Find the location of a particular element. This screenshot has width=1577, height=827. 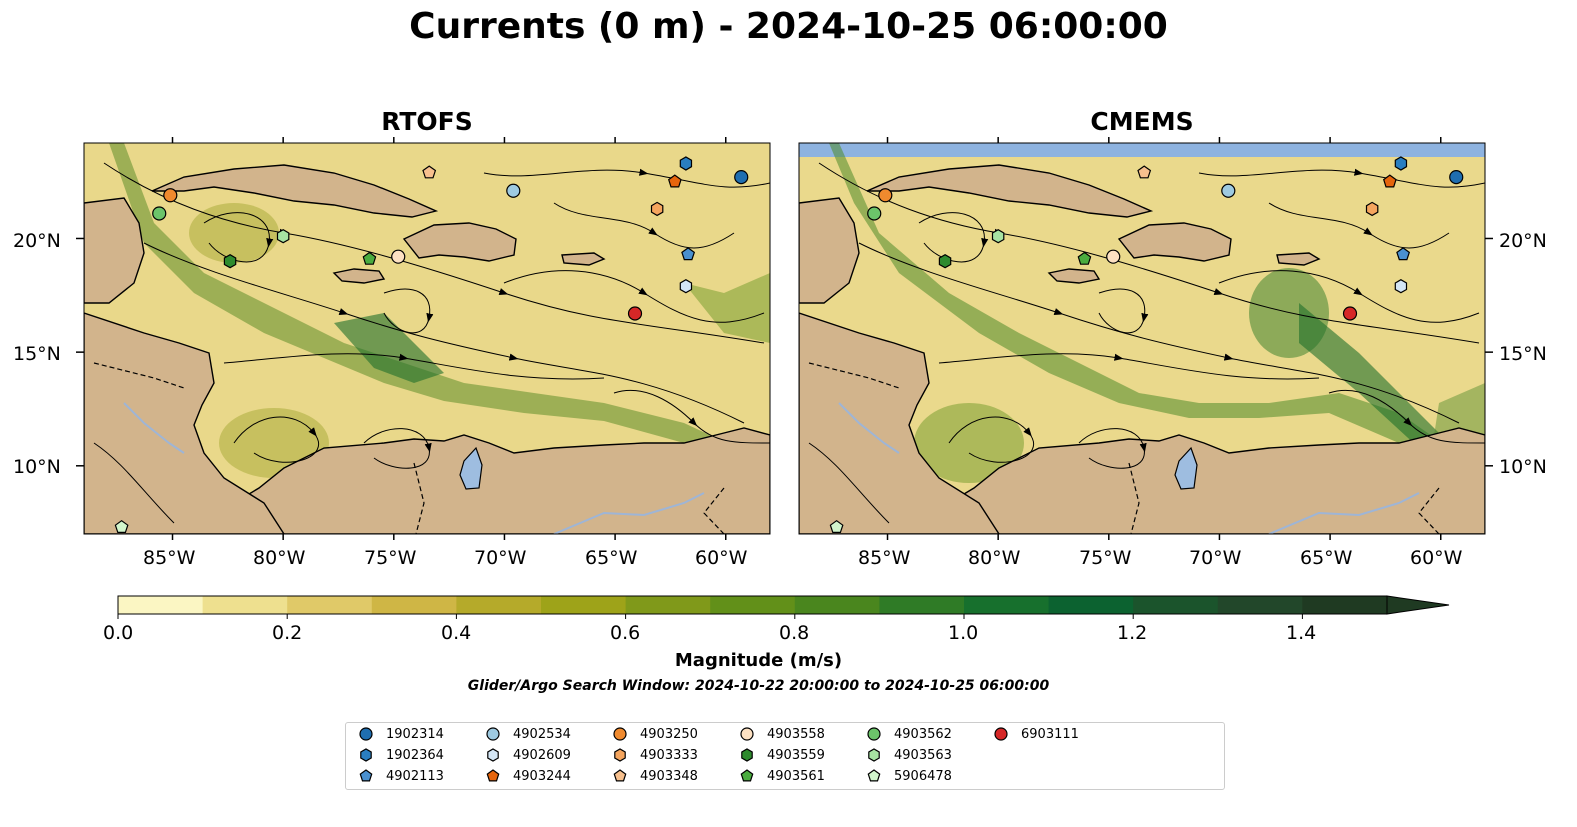

legend-item: 4903563 is located at coordinates (909, 755).